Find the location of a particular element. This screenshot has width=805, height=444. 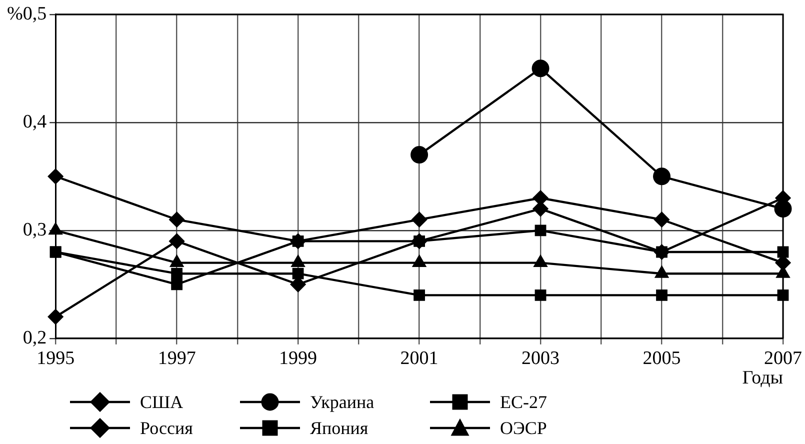

x-tick-label: 1999 is located at coordinates (298, 358).